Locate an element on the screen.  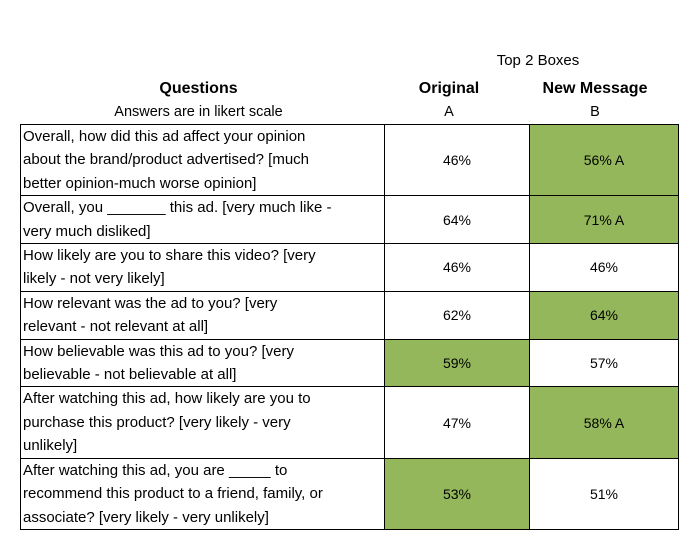
question-text-line: believable - not believable at all] is located at coordinates (130, 375).